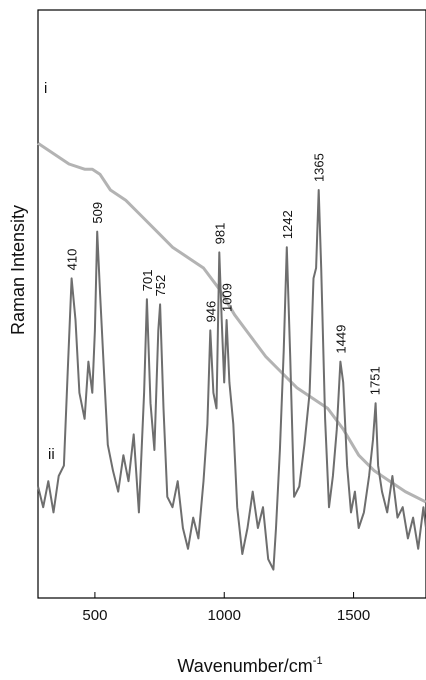  What do you see at coordinates (287, 224) in the screenshot?
I see `peak-label: 1242` at bounding box center [287, 224].